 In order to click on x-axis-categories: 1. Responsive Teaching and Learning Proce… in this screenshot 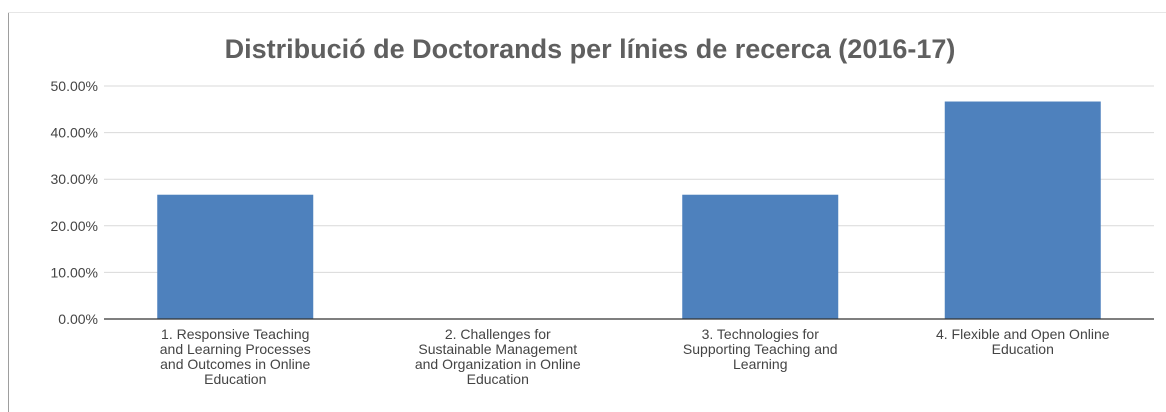, I will do `click(635, 356)`.